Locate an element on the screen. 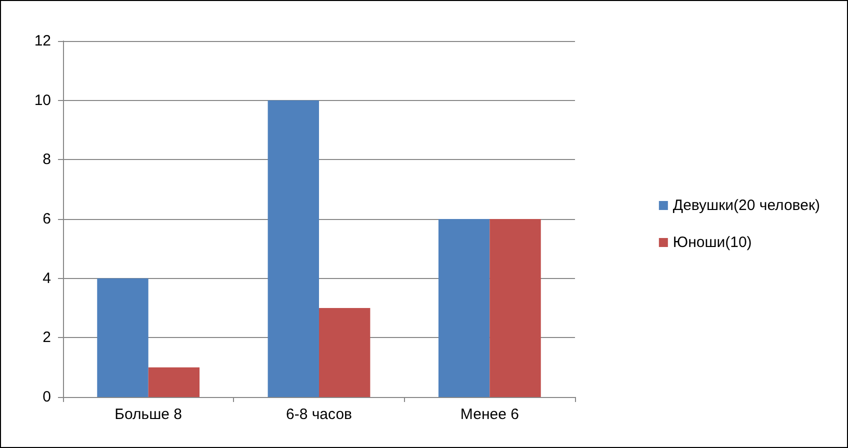 The height and width of the screenshot is (448, 848). x-tick-label: 6-8 часов is located at coordinates (319, 414).